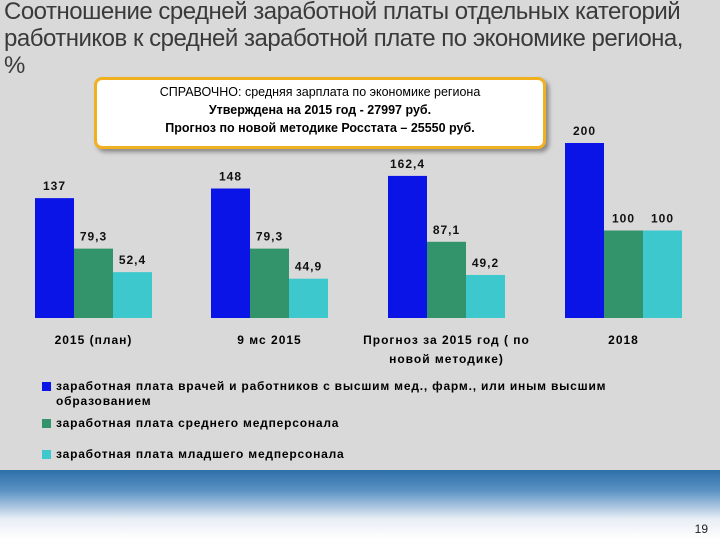 This screenshot has width=720, height=540. What do you see at coordinates (446, 349) in the screenshot?
I see `x-tick-label: Прогноз за 2015 год ( по новой методике)` at bounding box center [446, 349].